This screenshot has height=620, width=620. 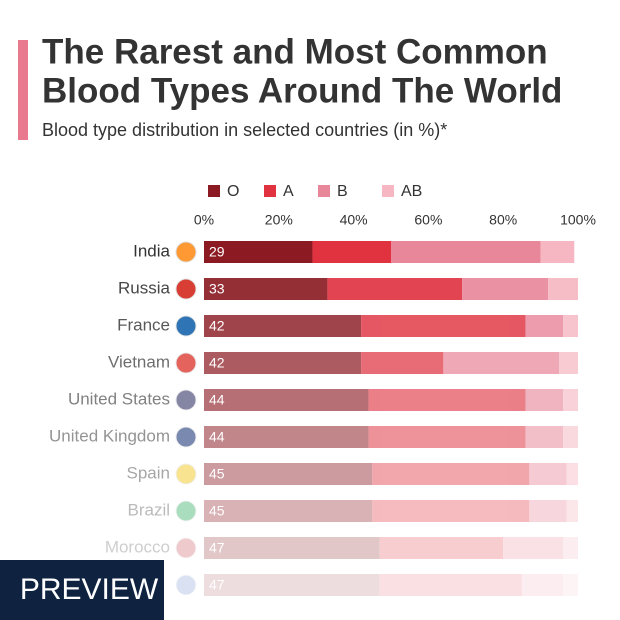 What do you see at coordinates (89, 589) in the screenshot?
I see `preview-text: PREVIEW` at bounding box center [89, 589].